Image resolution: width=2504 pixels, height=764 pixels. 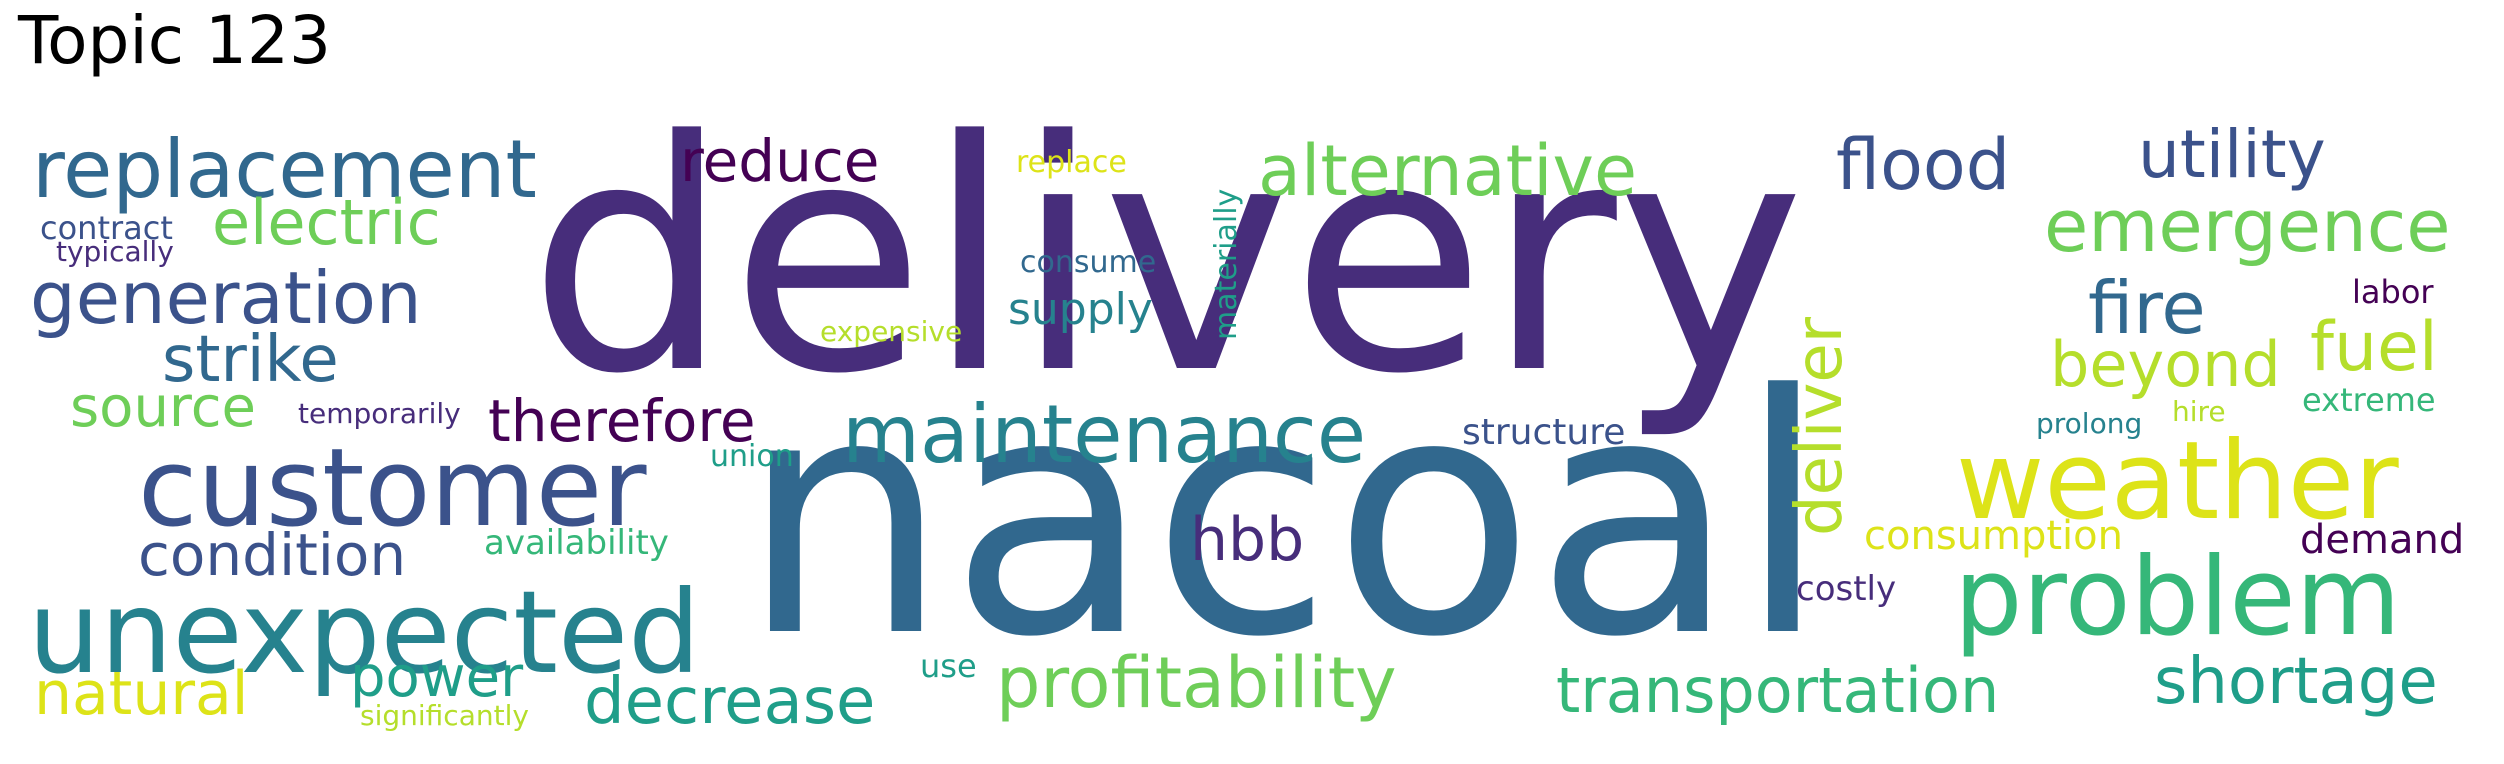 What do you see at coordinates (2177, 597) in the screenshot?
I see `word-problem: problem` at bounding box center [2177, 597].